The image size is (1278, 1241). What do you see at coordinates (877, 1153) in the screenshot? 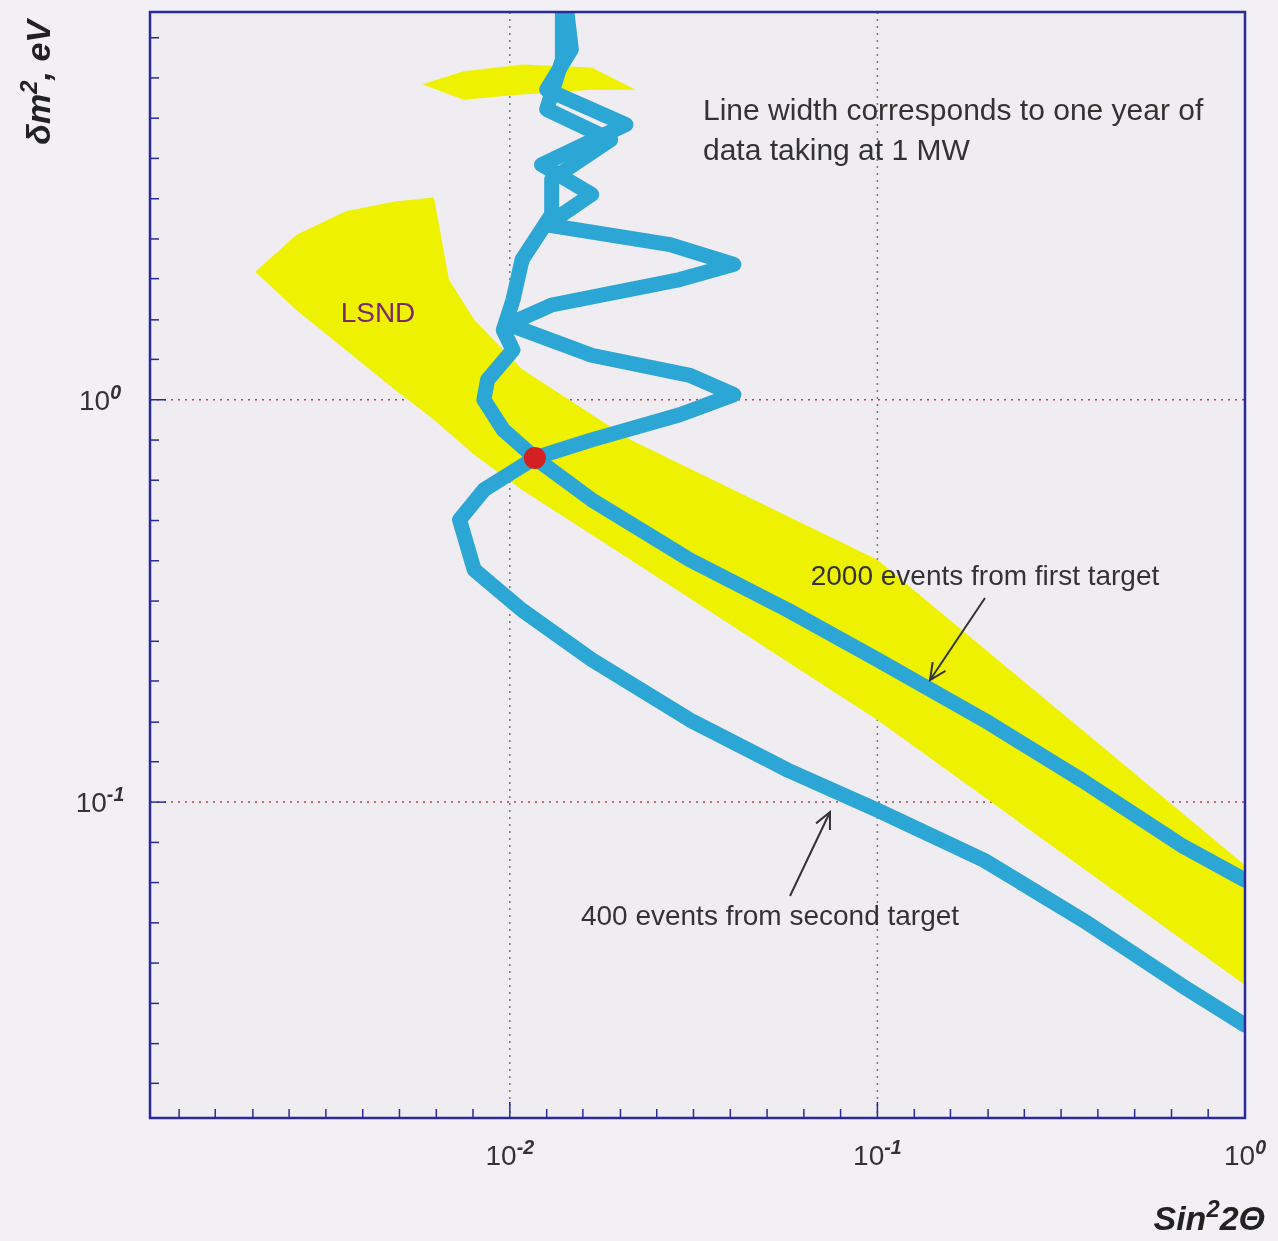
I see `x-tick-label: 10$^{-1}$` at bounding box center [877, 1153].